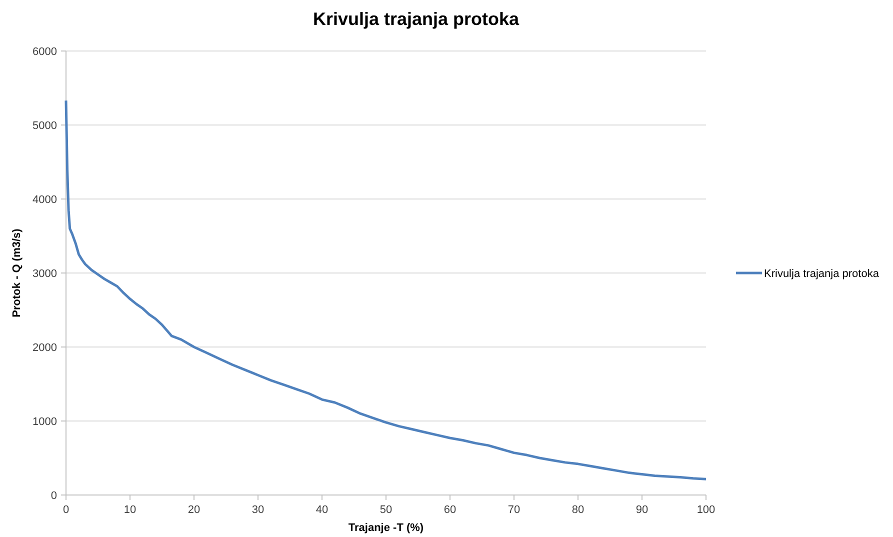 This screenshot has width=893, height=537. Describe the element at coordinates (514, 510) in the screenshot. I see `x-tick-label: 70` at that location.